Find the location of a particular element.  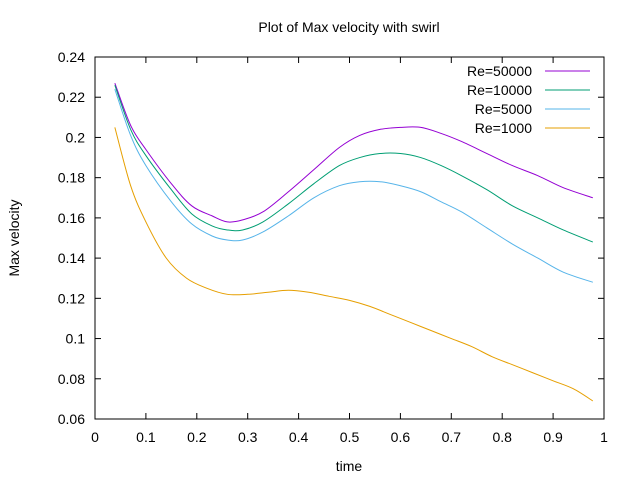

legend-label: Re=50000 is located at coordinates (499, 71).